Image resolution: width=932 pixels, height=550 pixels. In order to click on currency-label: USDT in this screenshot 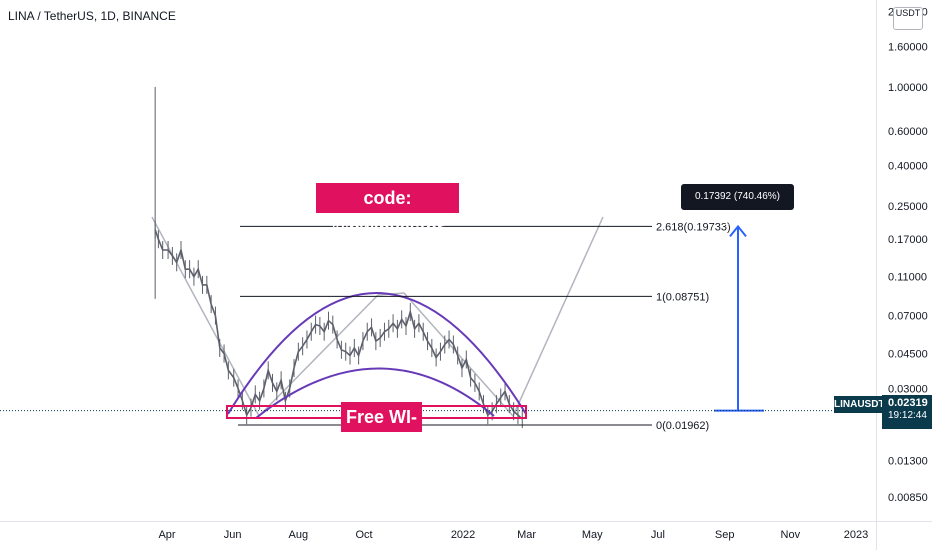, I will do `click(908, 13)`.